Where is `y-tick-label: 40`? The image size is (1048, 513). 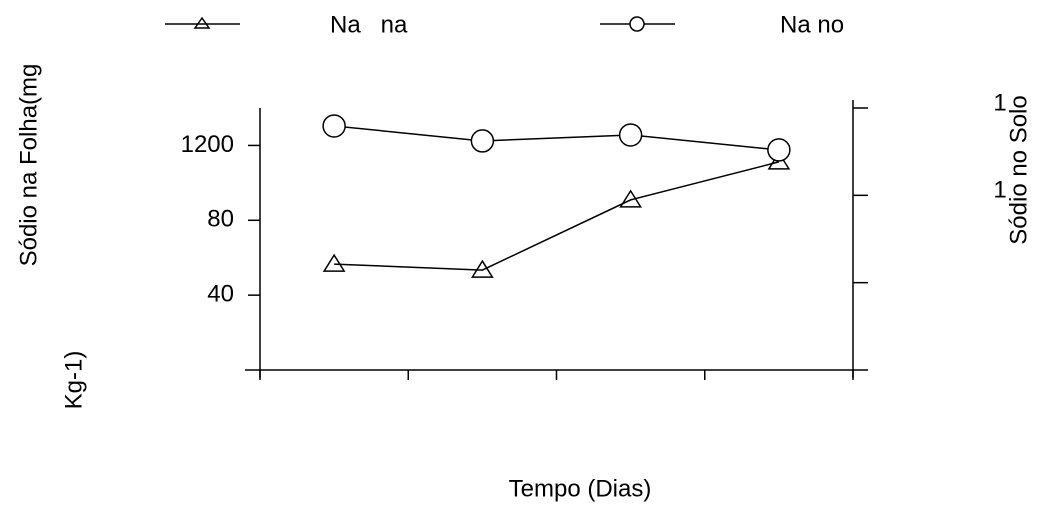
y-tick-label: 40 is located at coordinates (220, 293).